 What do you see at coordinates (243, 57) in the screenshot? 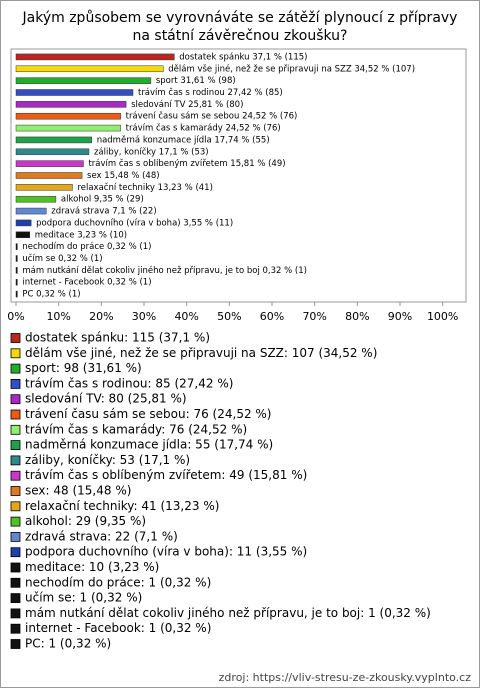
I see `data-label: dostatek spánku 37,1 % (115)` at bounding box center [243, 57].